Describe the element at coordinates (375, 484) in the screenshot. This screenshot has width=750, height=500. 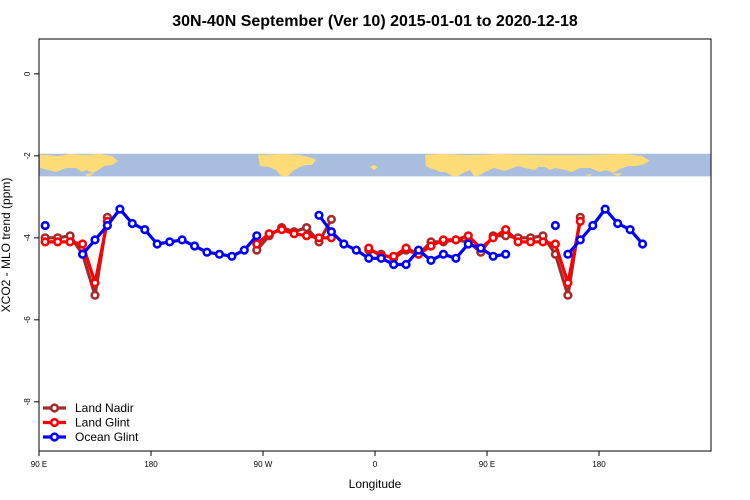
I see `x-axis-label: Longitude` at that location.